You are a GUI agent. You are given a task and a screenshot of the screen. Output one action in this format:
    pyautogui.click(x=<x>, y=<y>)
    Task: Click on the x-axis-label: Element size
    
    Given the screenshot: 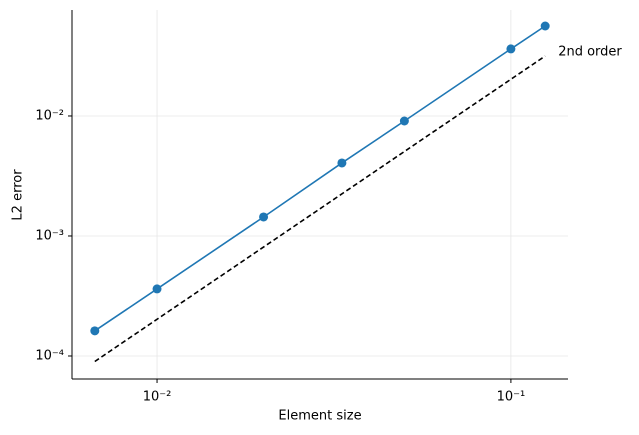 What is the action you would take?
    pyautogui.click(x=319, y=416)
    